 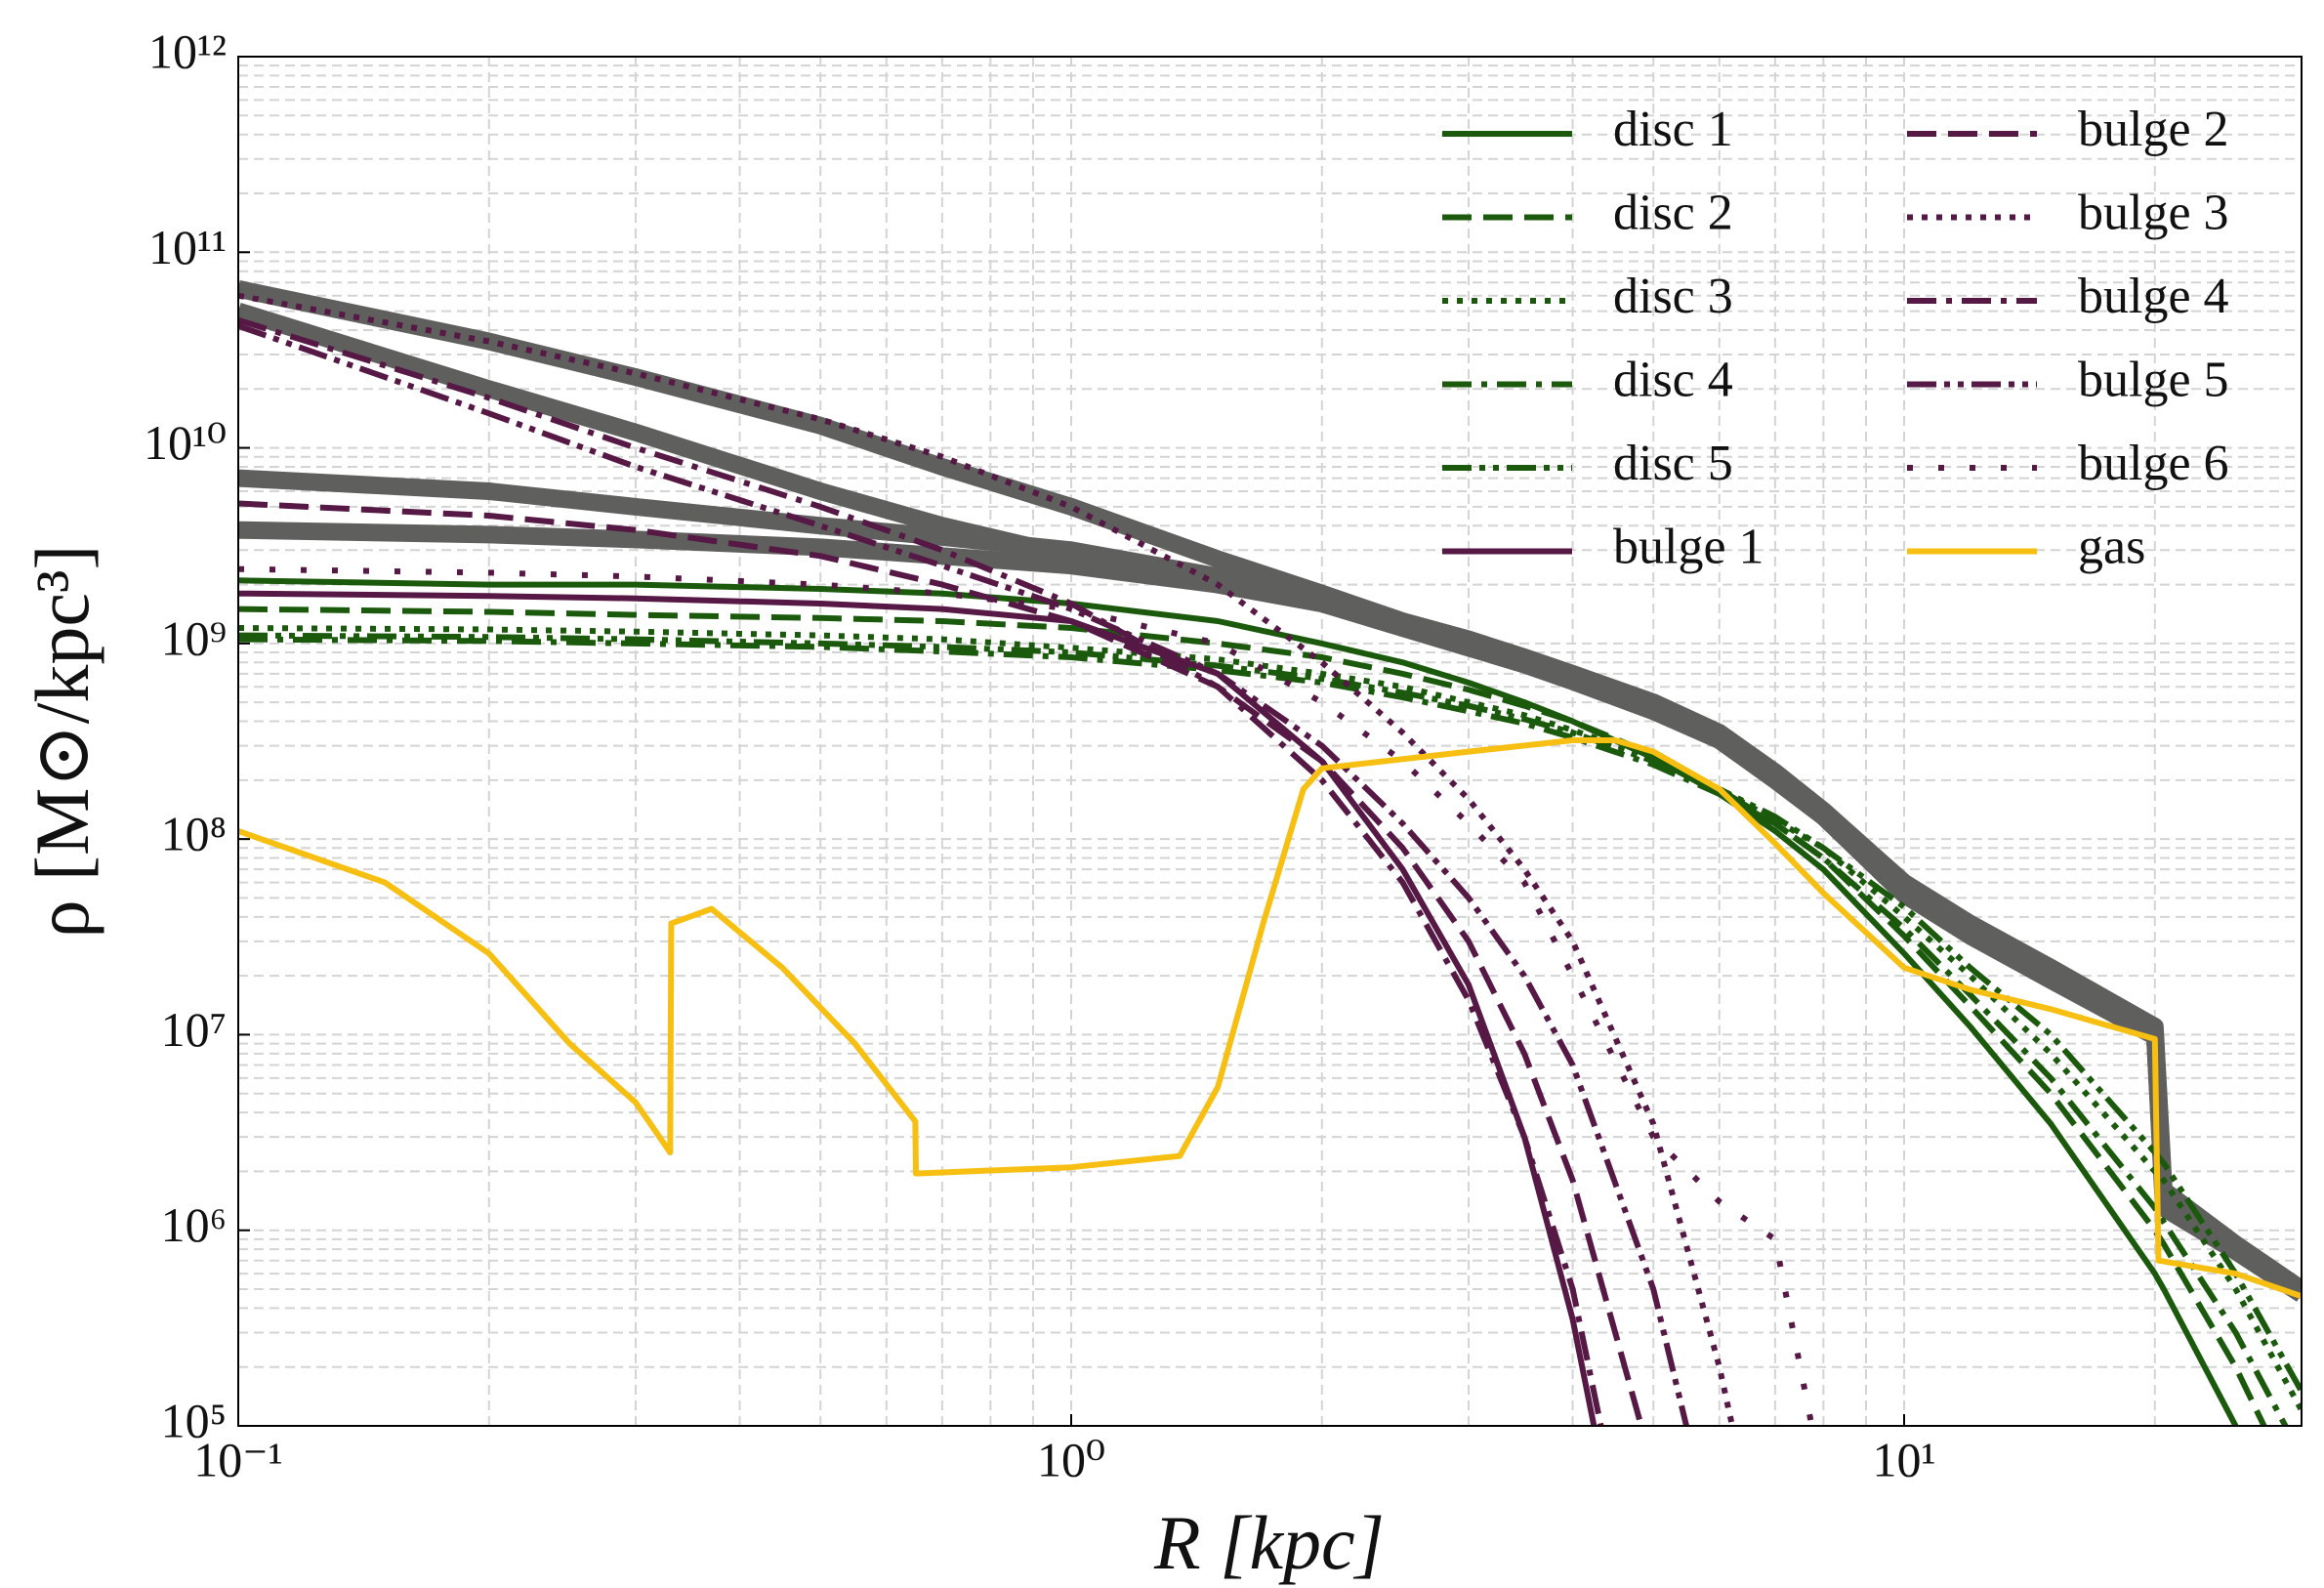 I want to click on y-tick-label: 10⁵, so click(x=194, y=1420).